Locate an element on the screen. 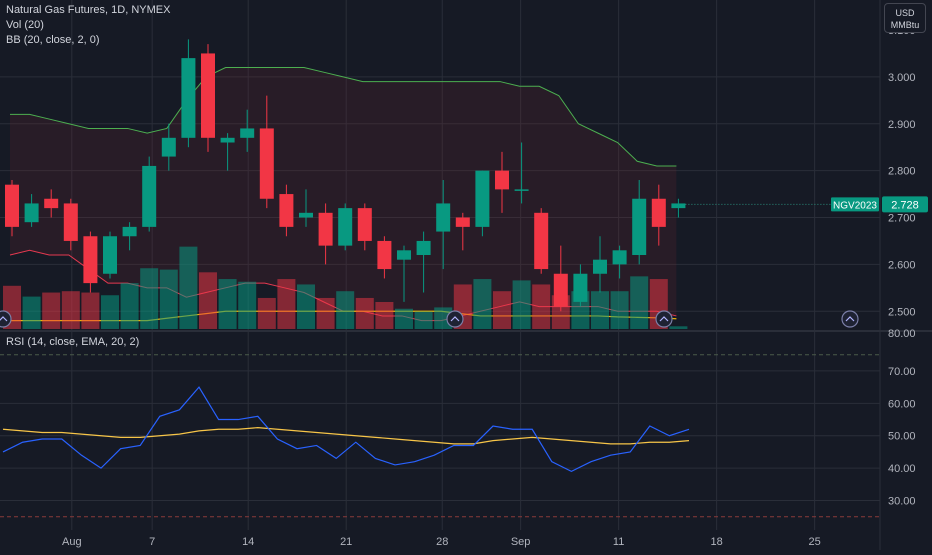  price-badge-label: 2.728 is located at coordinates (905, 205).